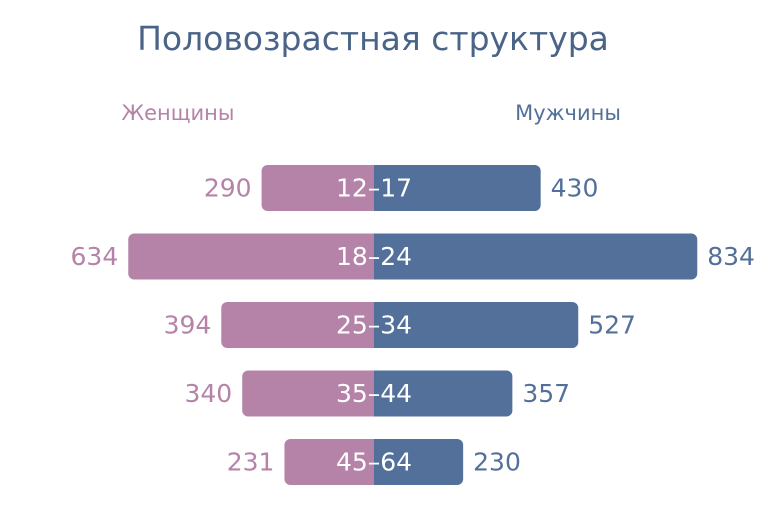  I want to click on value-label-female: 231, so click(251, 462).